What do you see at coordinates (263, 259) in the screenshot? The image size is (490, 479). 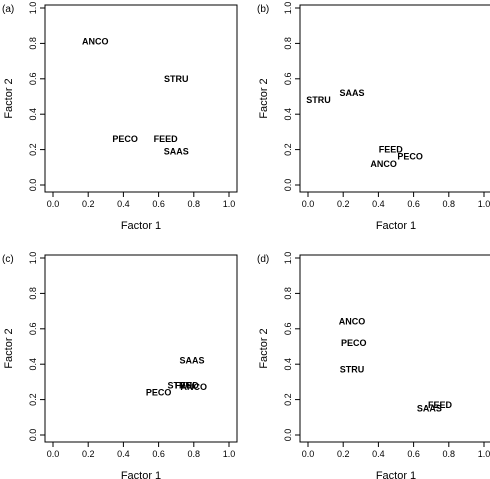 I see `panel-label: (d)` at bounding box center [263, 259].